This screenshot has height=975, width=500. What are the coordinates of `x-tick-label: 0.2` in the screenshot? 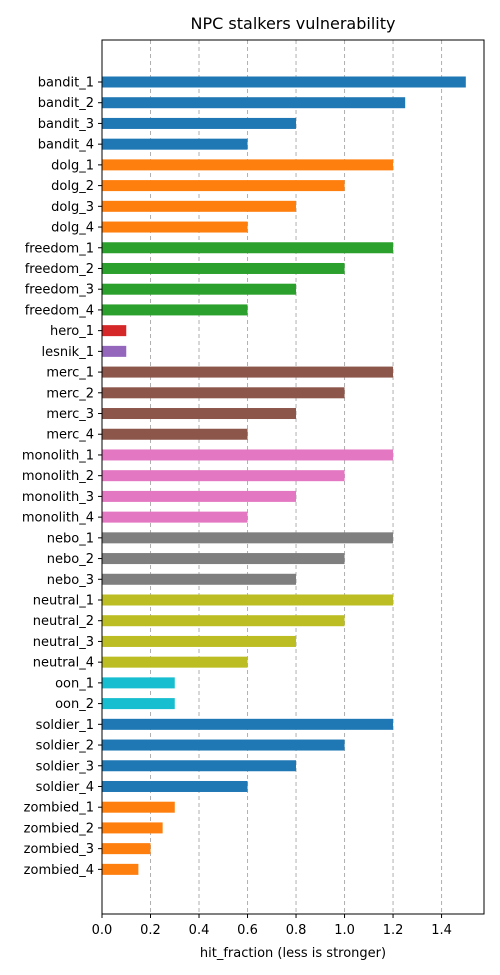 It's located at (150, 930).